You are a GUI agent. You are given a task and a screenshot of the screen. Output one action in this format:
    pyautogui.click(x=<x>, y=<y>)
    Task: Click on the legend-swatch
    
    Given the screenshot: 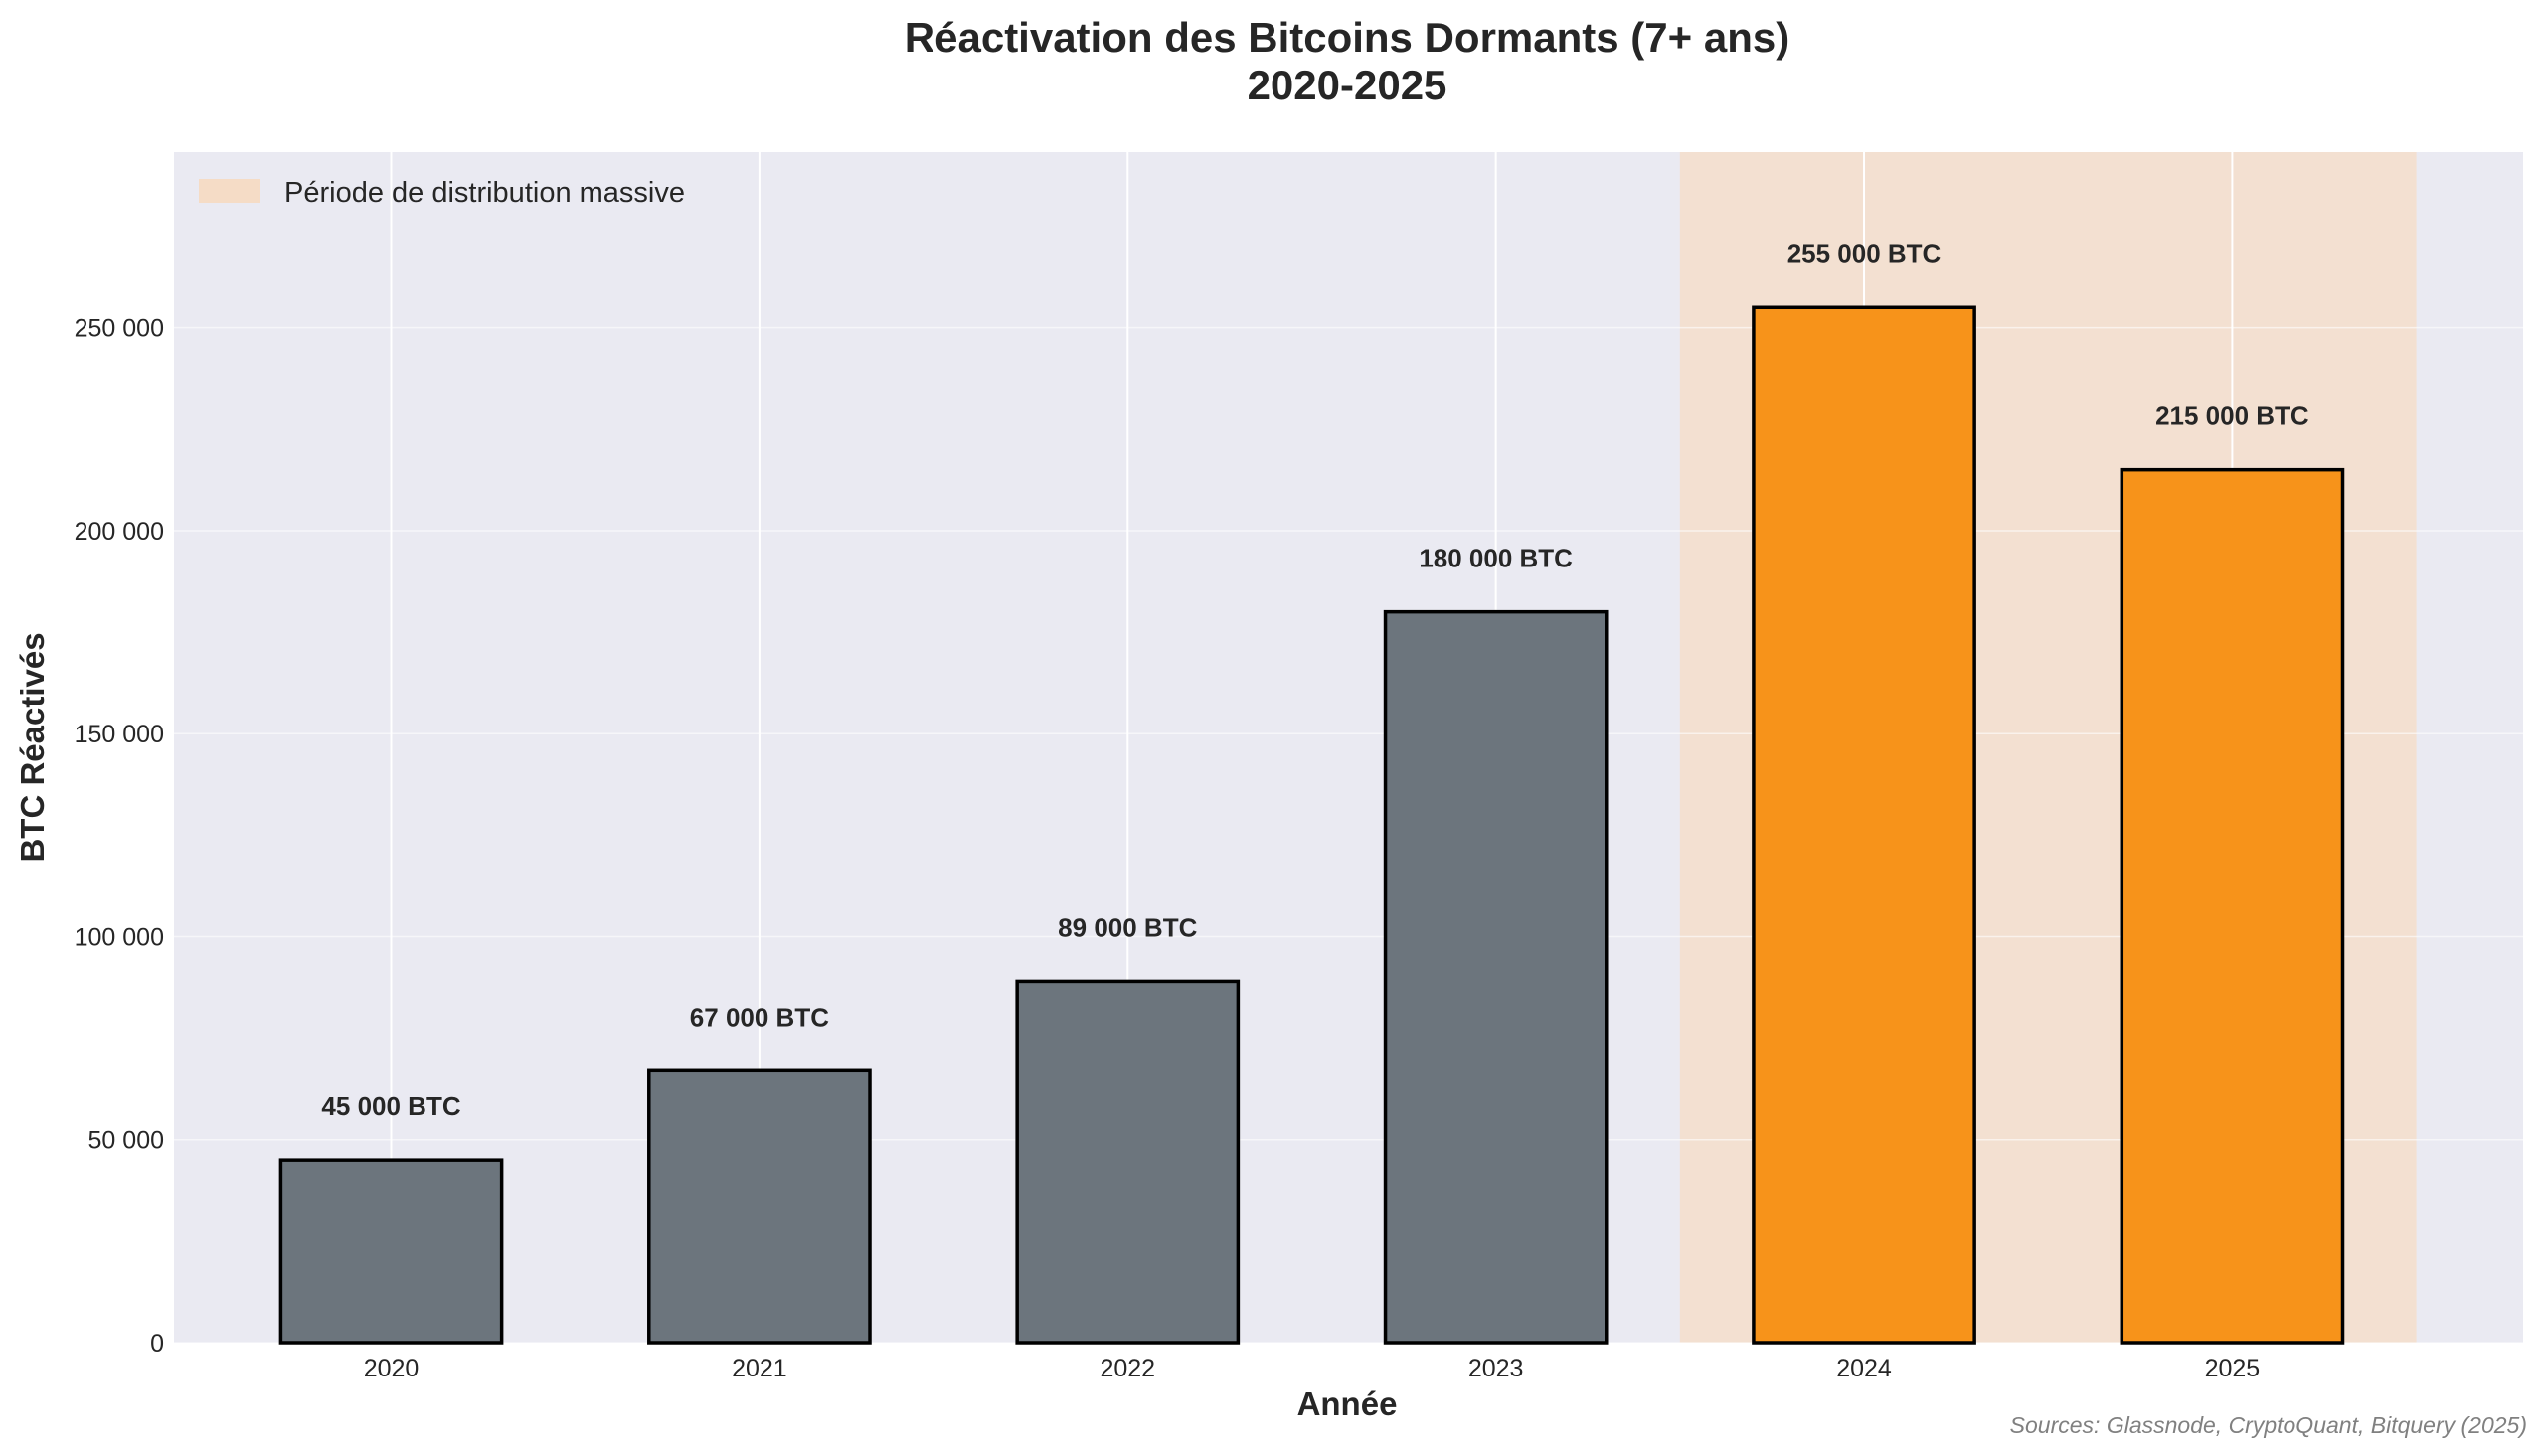 What is the action you would take?
    pyautogui.click(x=229, y=191)
    